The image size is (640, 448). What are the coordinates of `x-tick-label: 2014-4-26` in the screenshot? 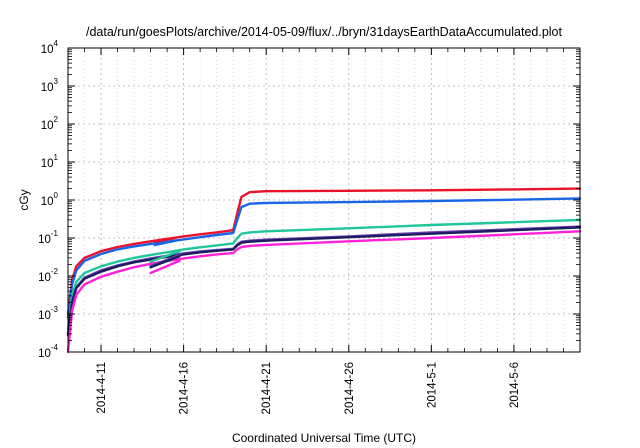 It's located at (350, 388).